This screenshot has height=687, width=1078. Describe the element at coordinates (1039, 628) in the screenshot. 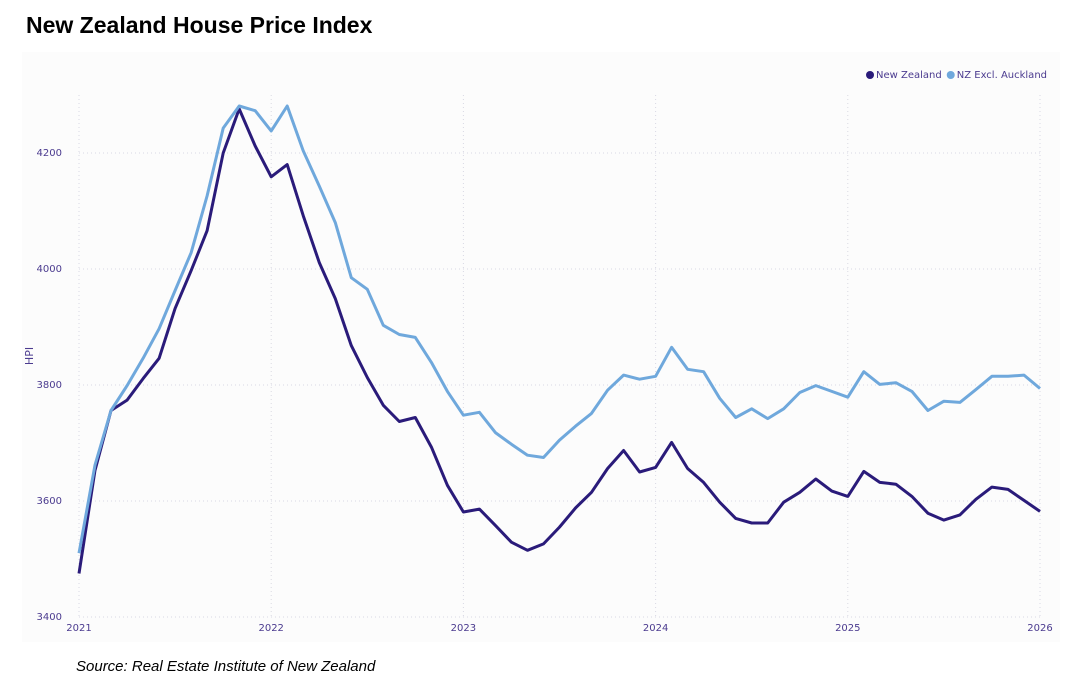

I see `x-tick-label: 2026` at that location.